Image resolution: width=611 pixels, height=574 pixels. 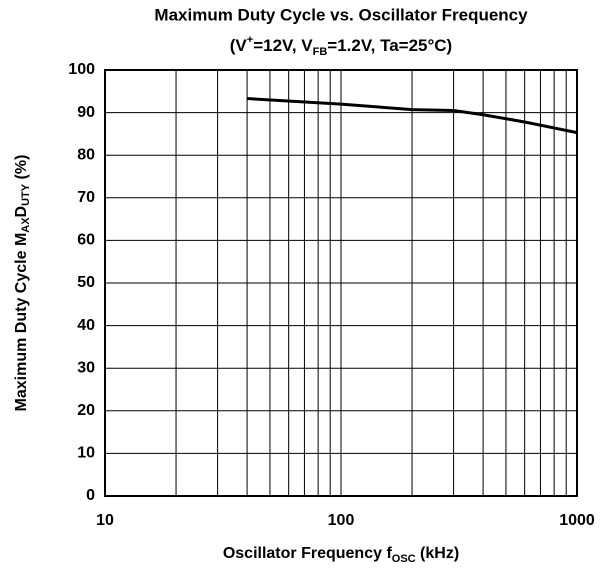 I want to click on chart-subtitle: (V+=12V, VFB=1.2V, Ta=25°C), so click(x=341, y=46).